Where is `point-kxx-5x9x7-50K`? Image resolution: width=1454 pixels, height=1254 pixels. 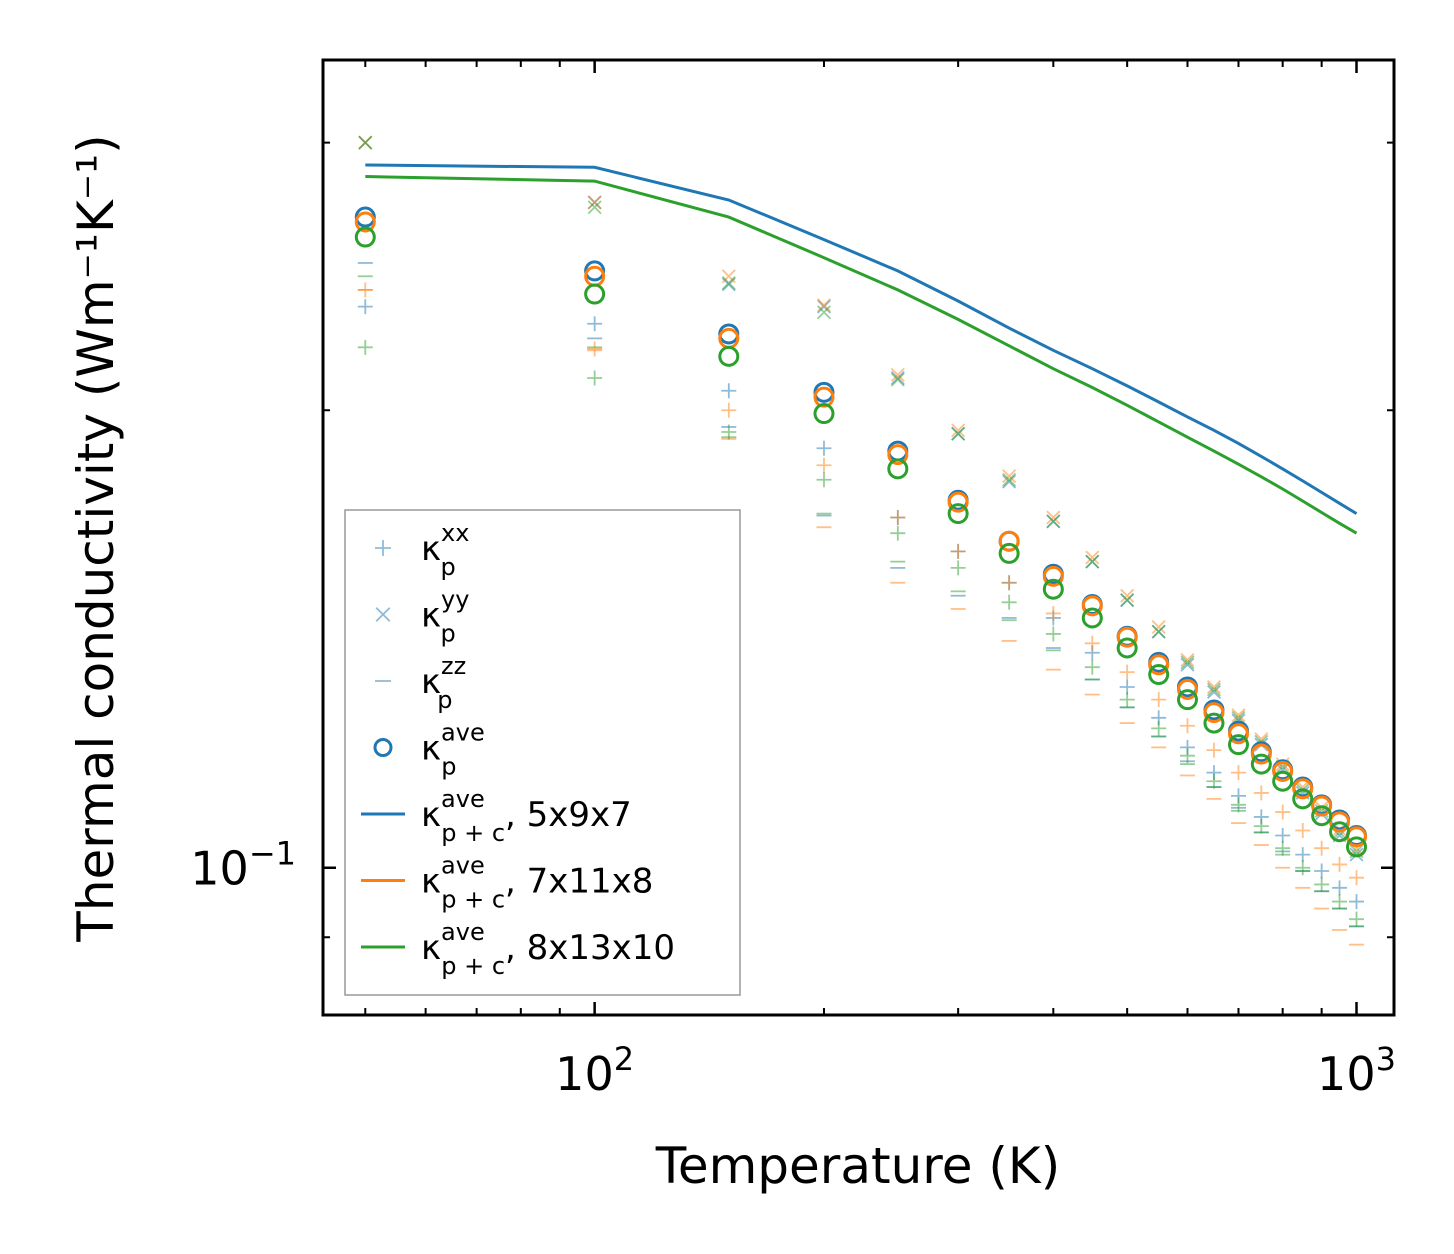 point-kxx-5x9x7-50K is located at coordinates (365, 307).